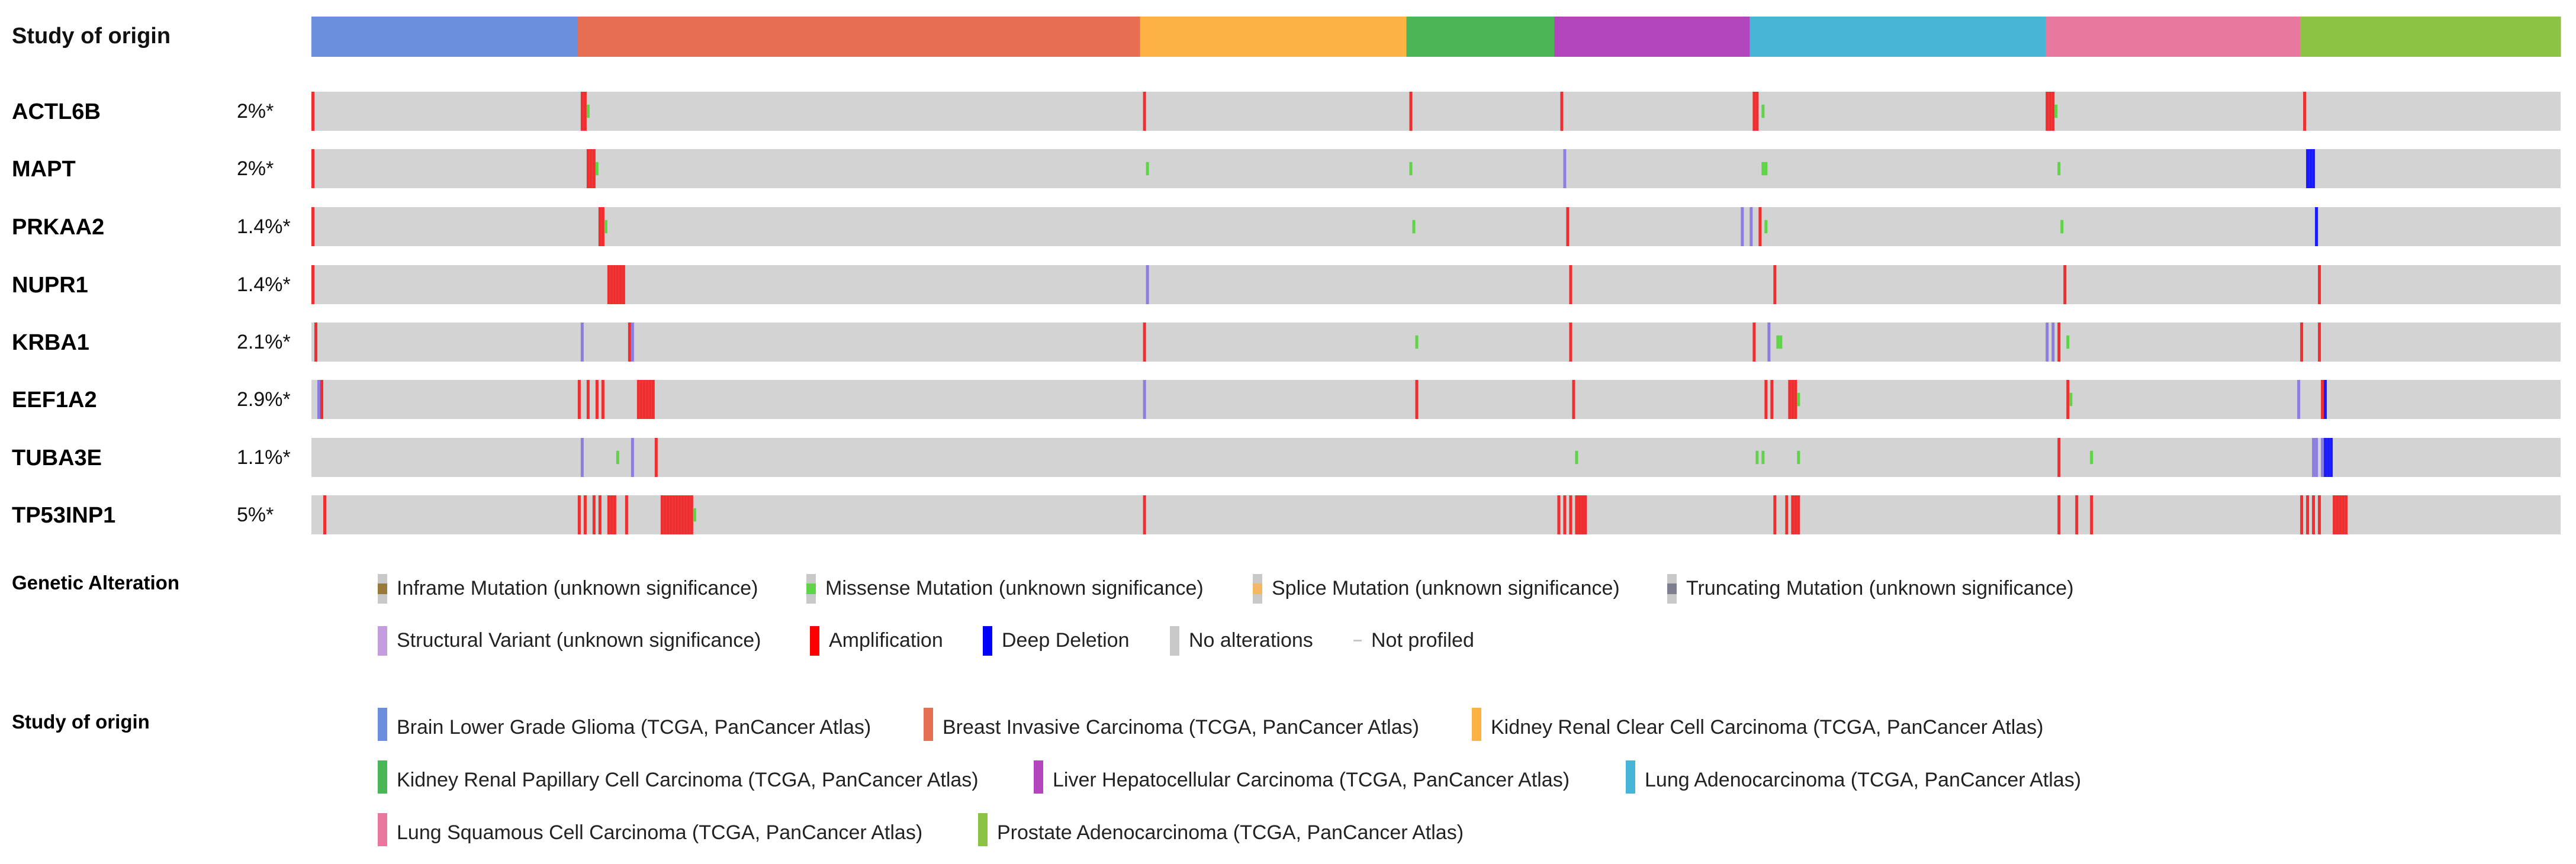 Image resolution: width=2576 pixels, height=864 pixels. What do you see at coordinates (264, 342) in the screenshot?
I see `percent-label: 2.1%*` at bounding box center [264, 342].